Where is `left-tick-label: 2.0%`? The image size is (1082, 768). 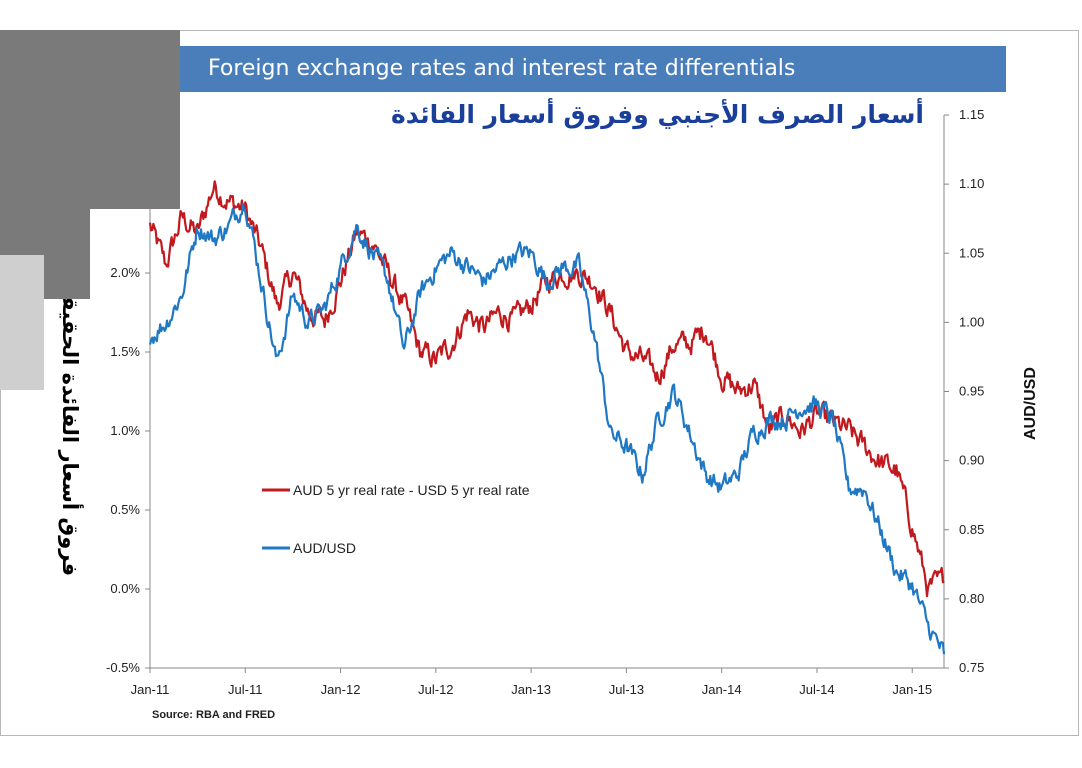
left-tick-label: 2.0% is located at coordinates (125, 272).